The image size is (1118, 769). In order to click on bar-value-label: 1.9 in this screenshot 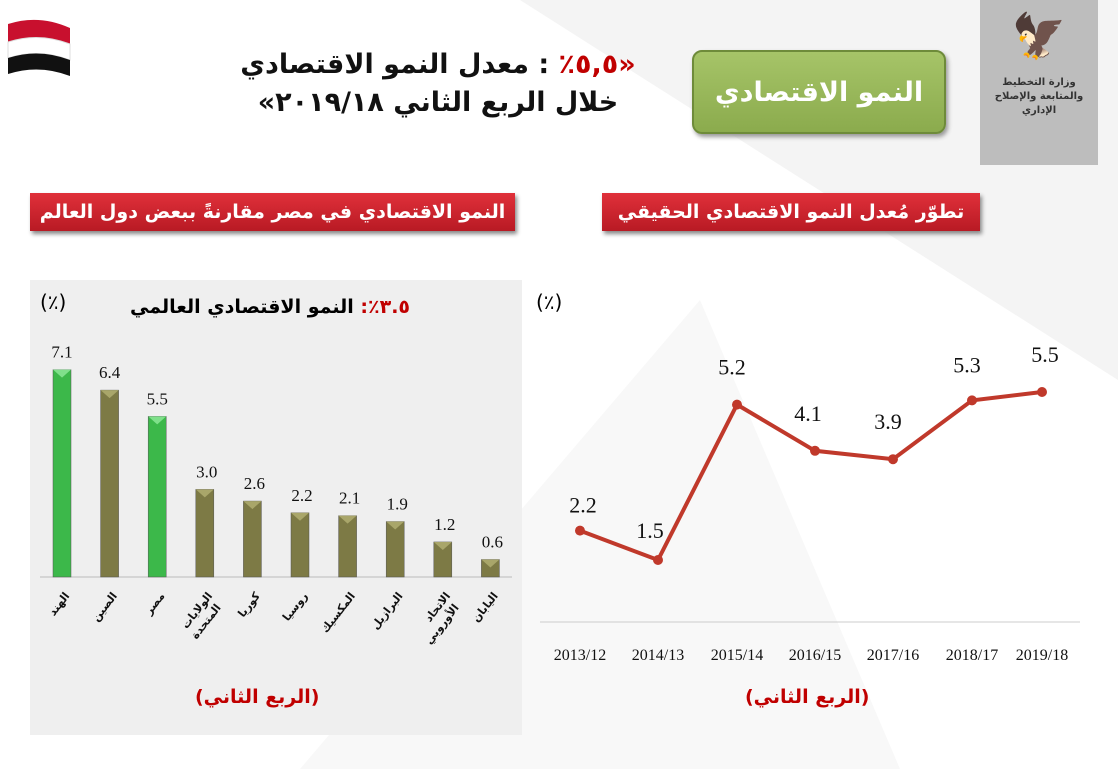, I will do `click(397, 504)`.